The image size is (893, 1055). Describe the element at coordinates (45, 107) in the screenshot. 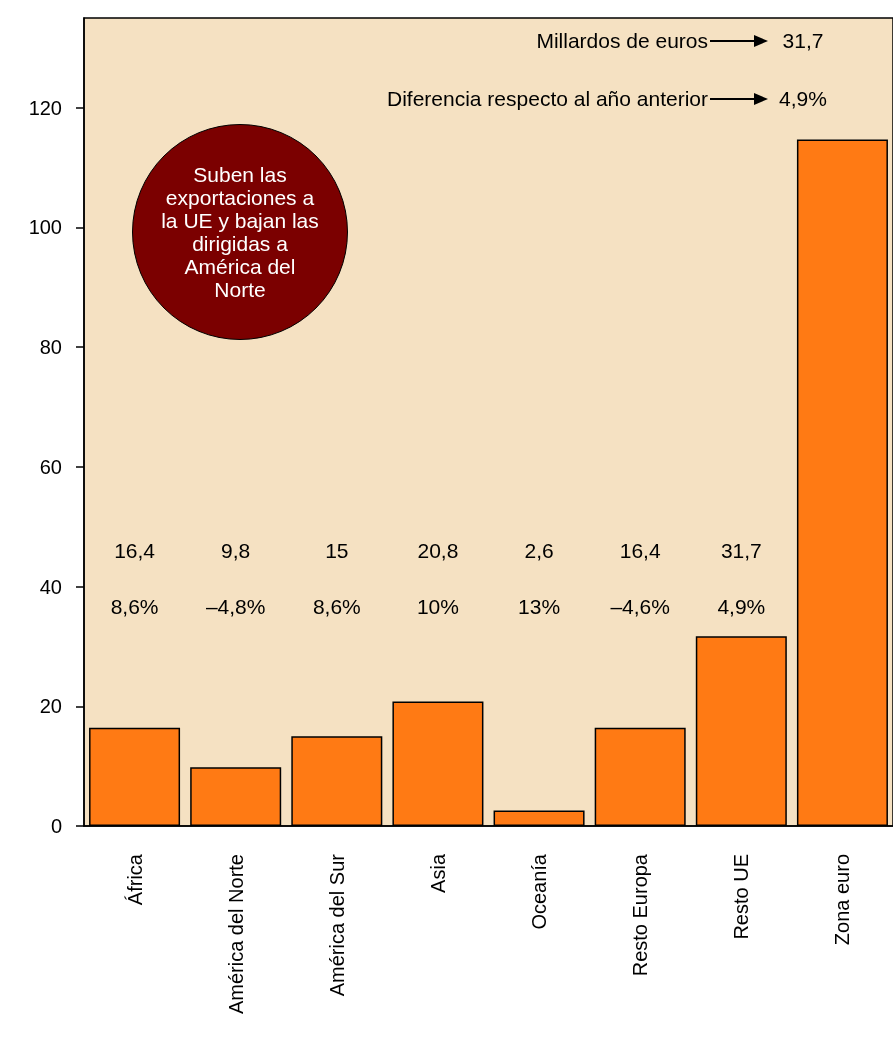

I see `y-tick-label: 120` at that location.